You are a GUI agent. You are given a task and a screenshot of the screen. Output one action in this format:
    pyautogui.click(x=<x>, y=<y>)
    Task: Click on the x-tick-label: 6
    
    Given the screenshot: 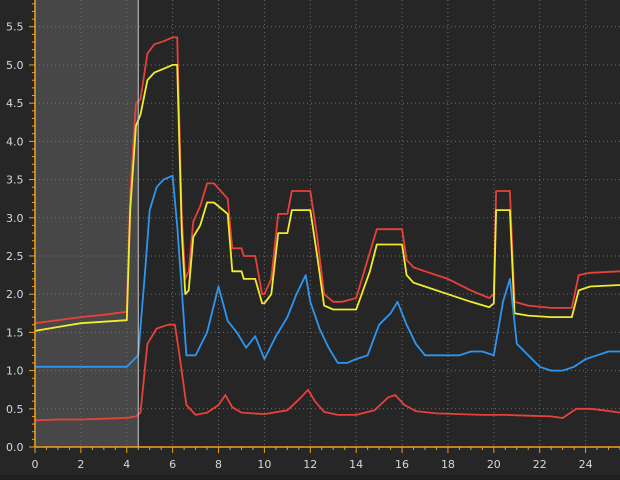 What is the action you would take?
    pyautogui.click(x=172, y=464)
    